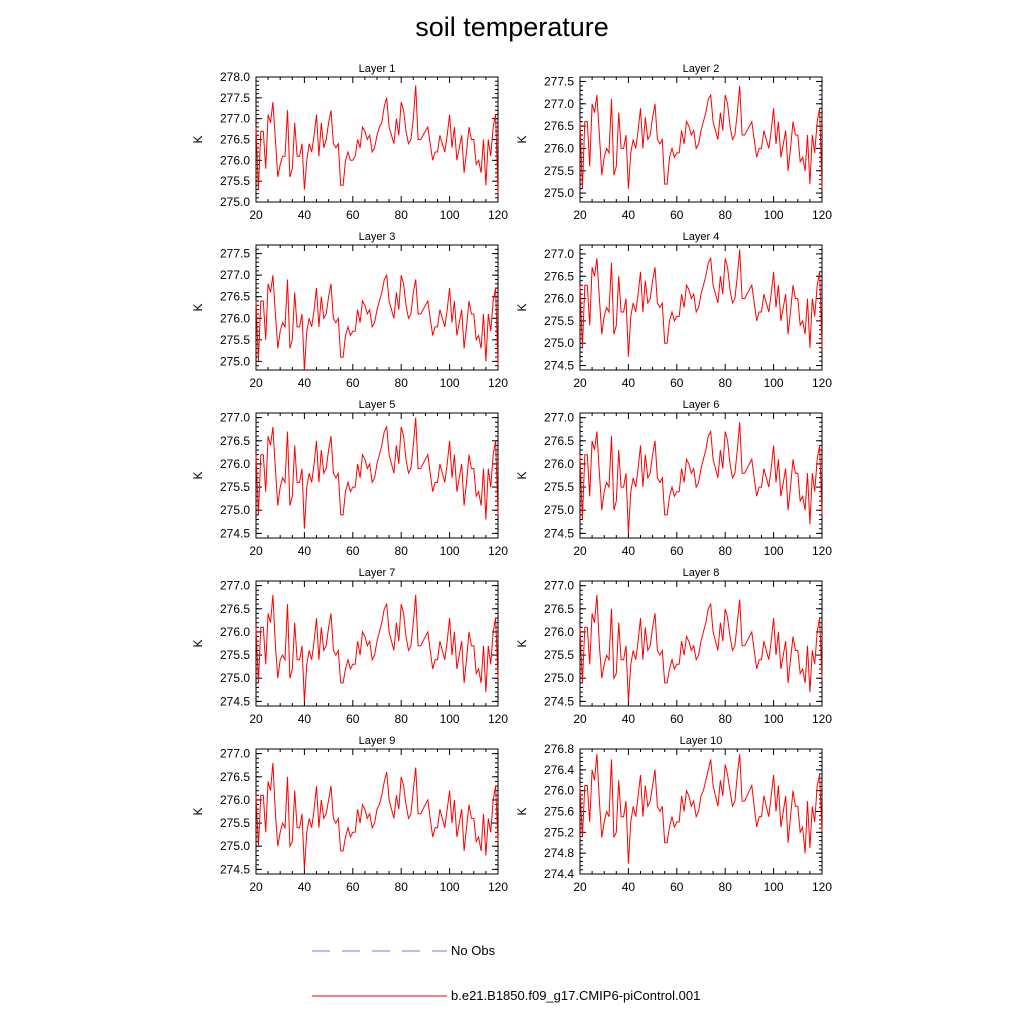  I want to click on y-tick-label: 276.8, so click(559, 749).